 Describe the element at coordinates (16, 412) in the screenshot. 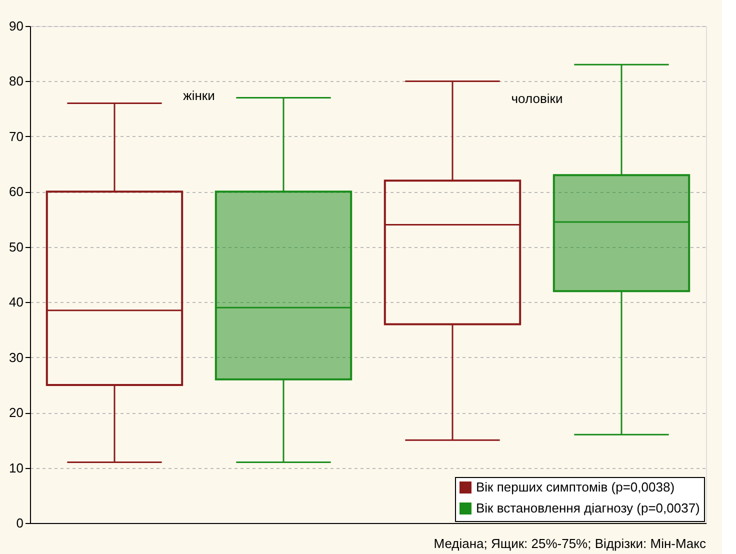

I see `y-tick-label: 20` at that location.